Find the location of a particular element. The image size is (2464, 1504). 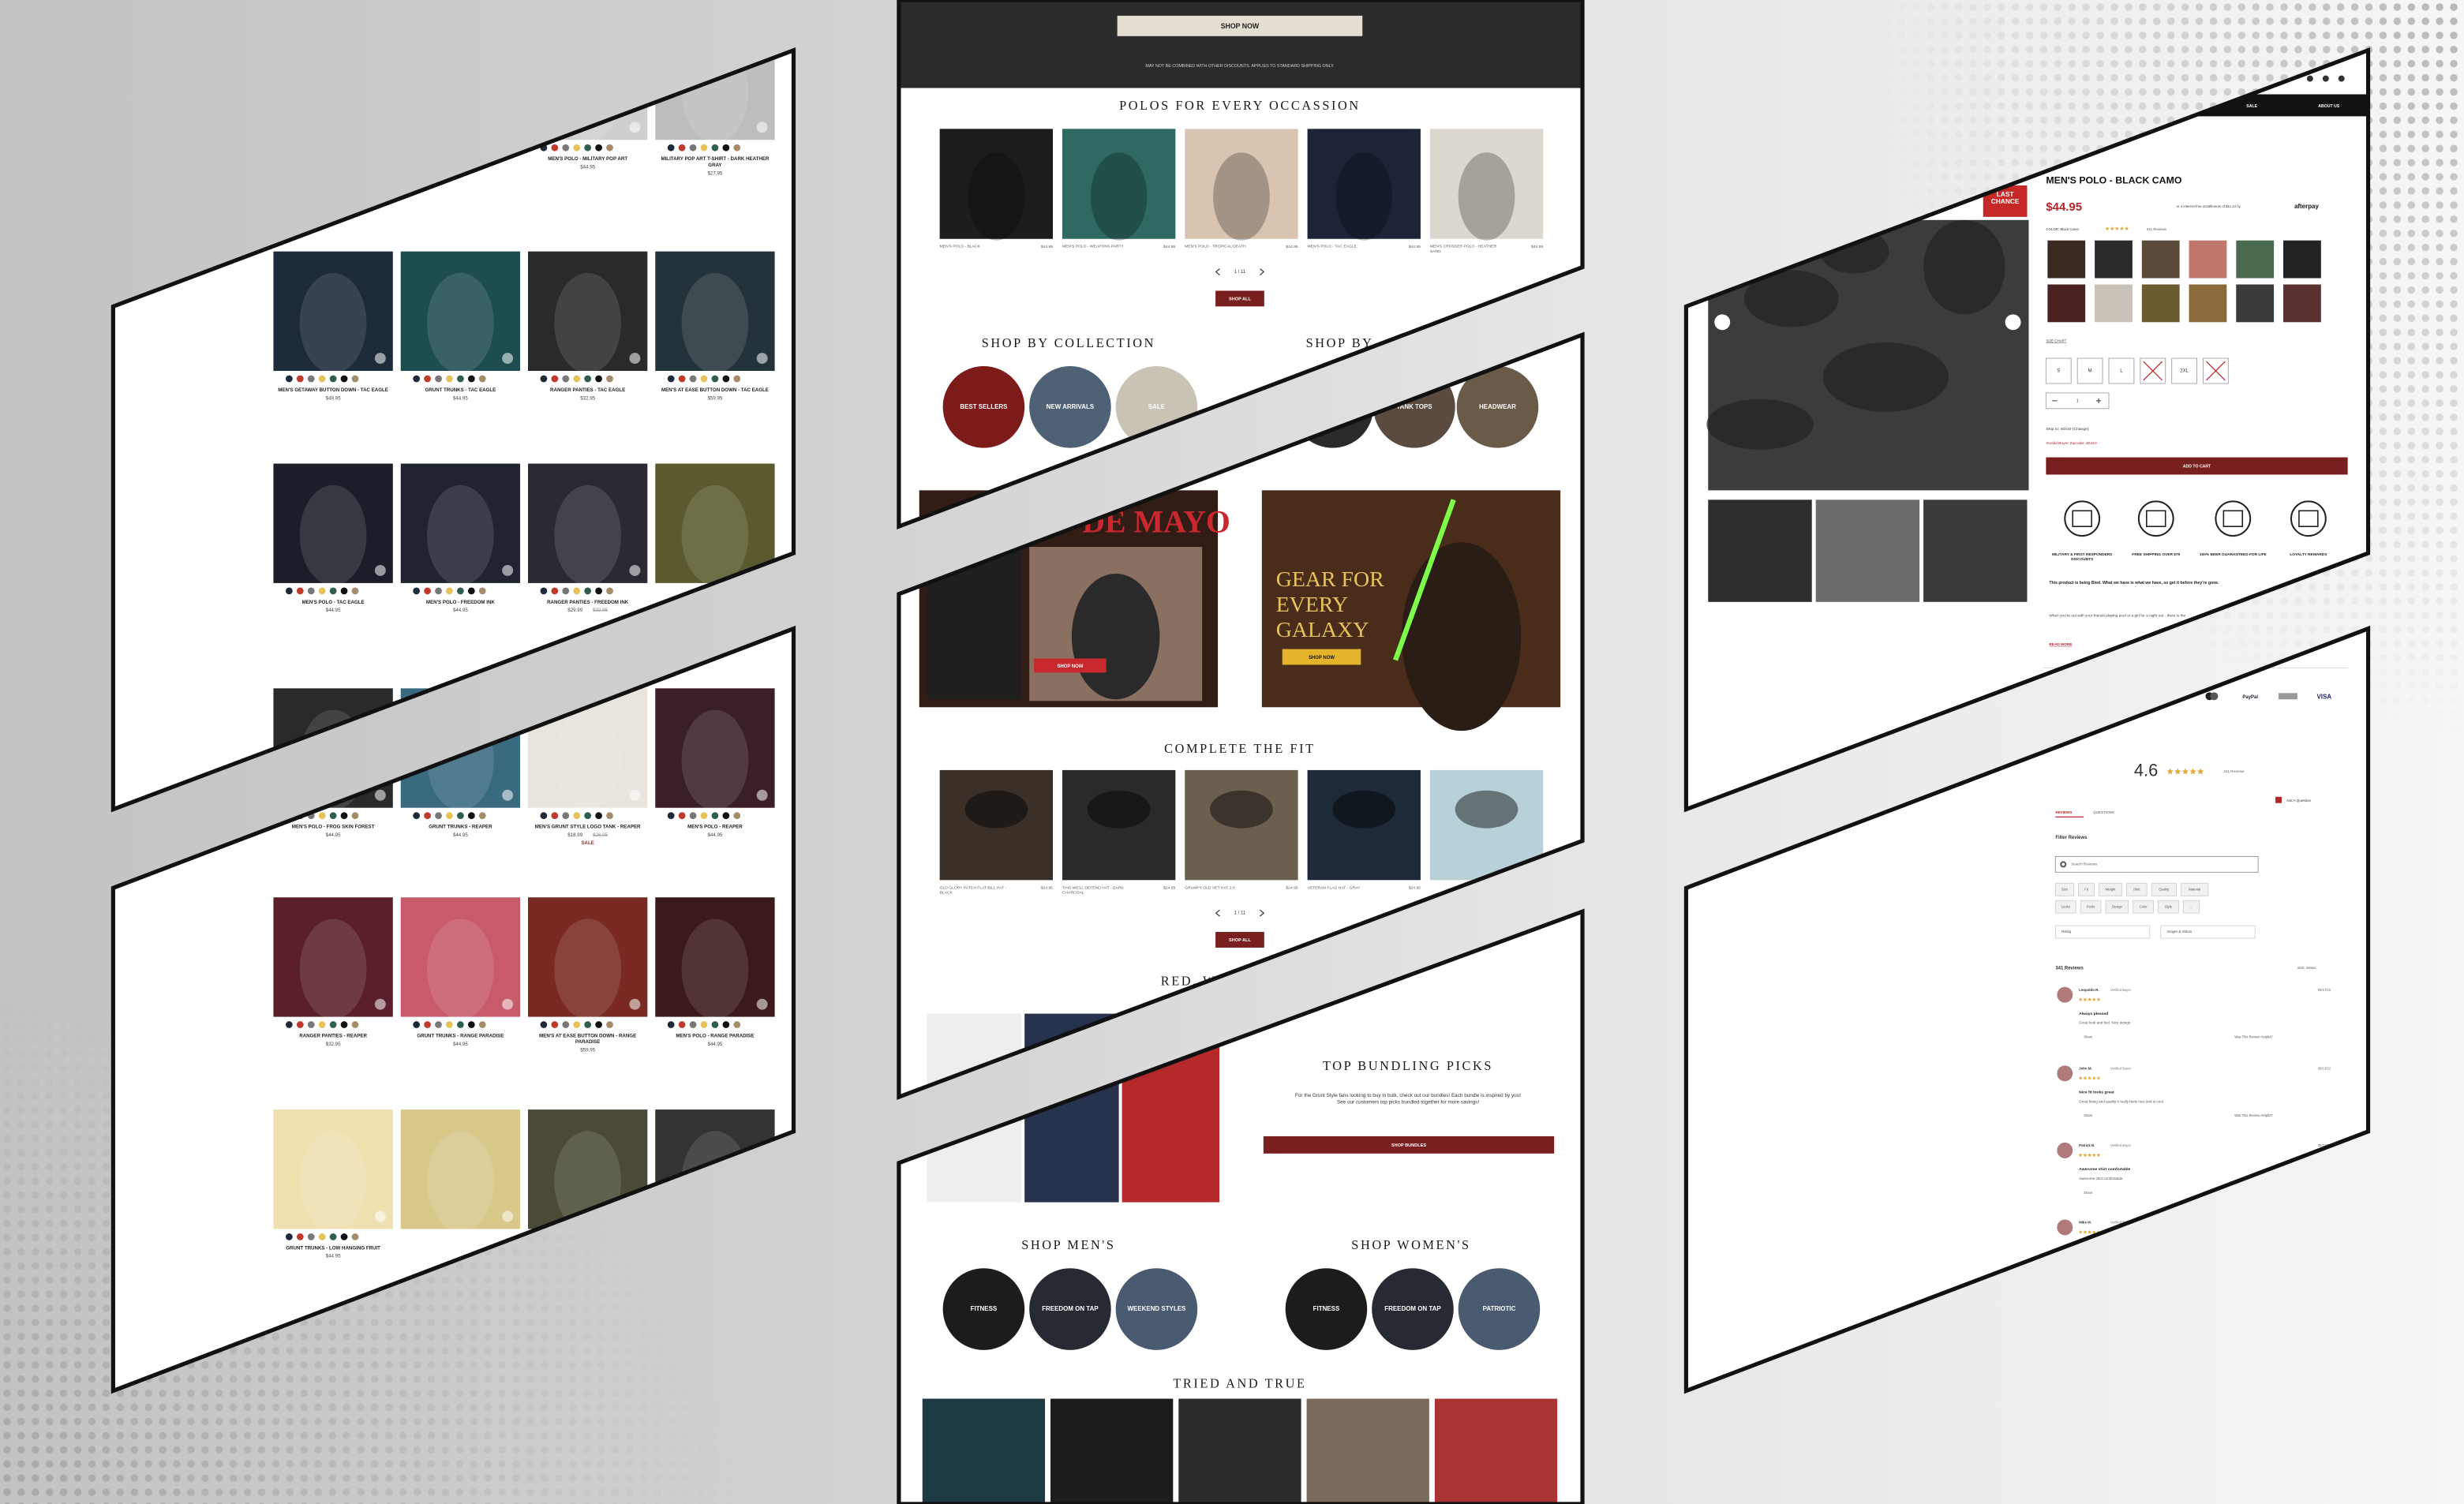

banner-headline: GEAR FOR EVERY GALAXY is located at coordinates (1330, 604).